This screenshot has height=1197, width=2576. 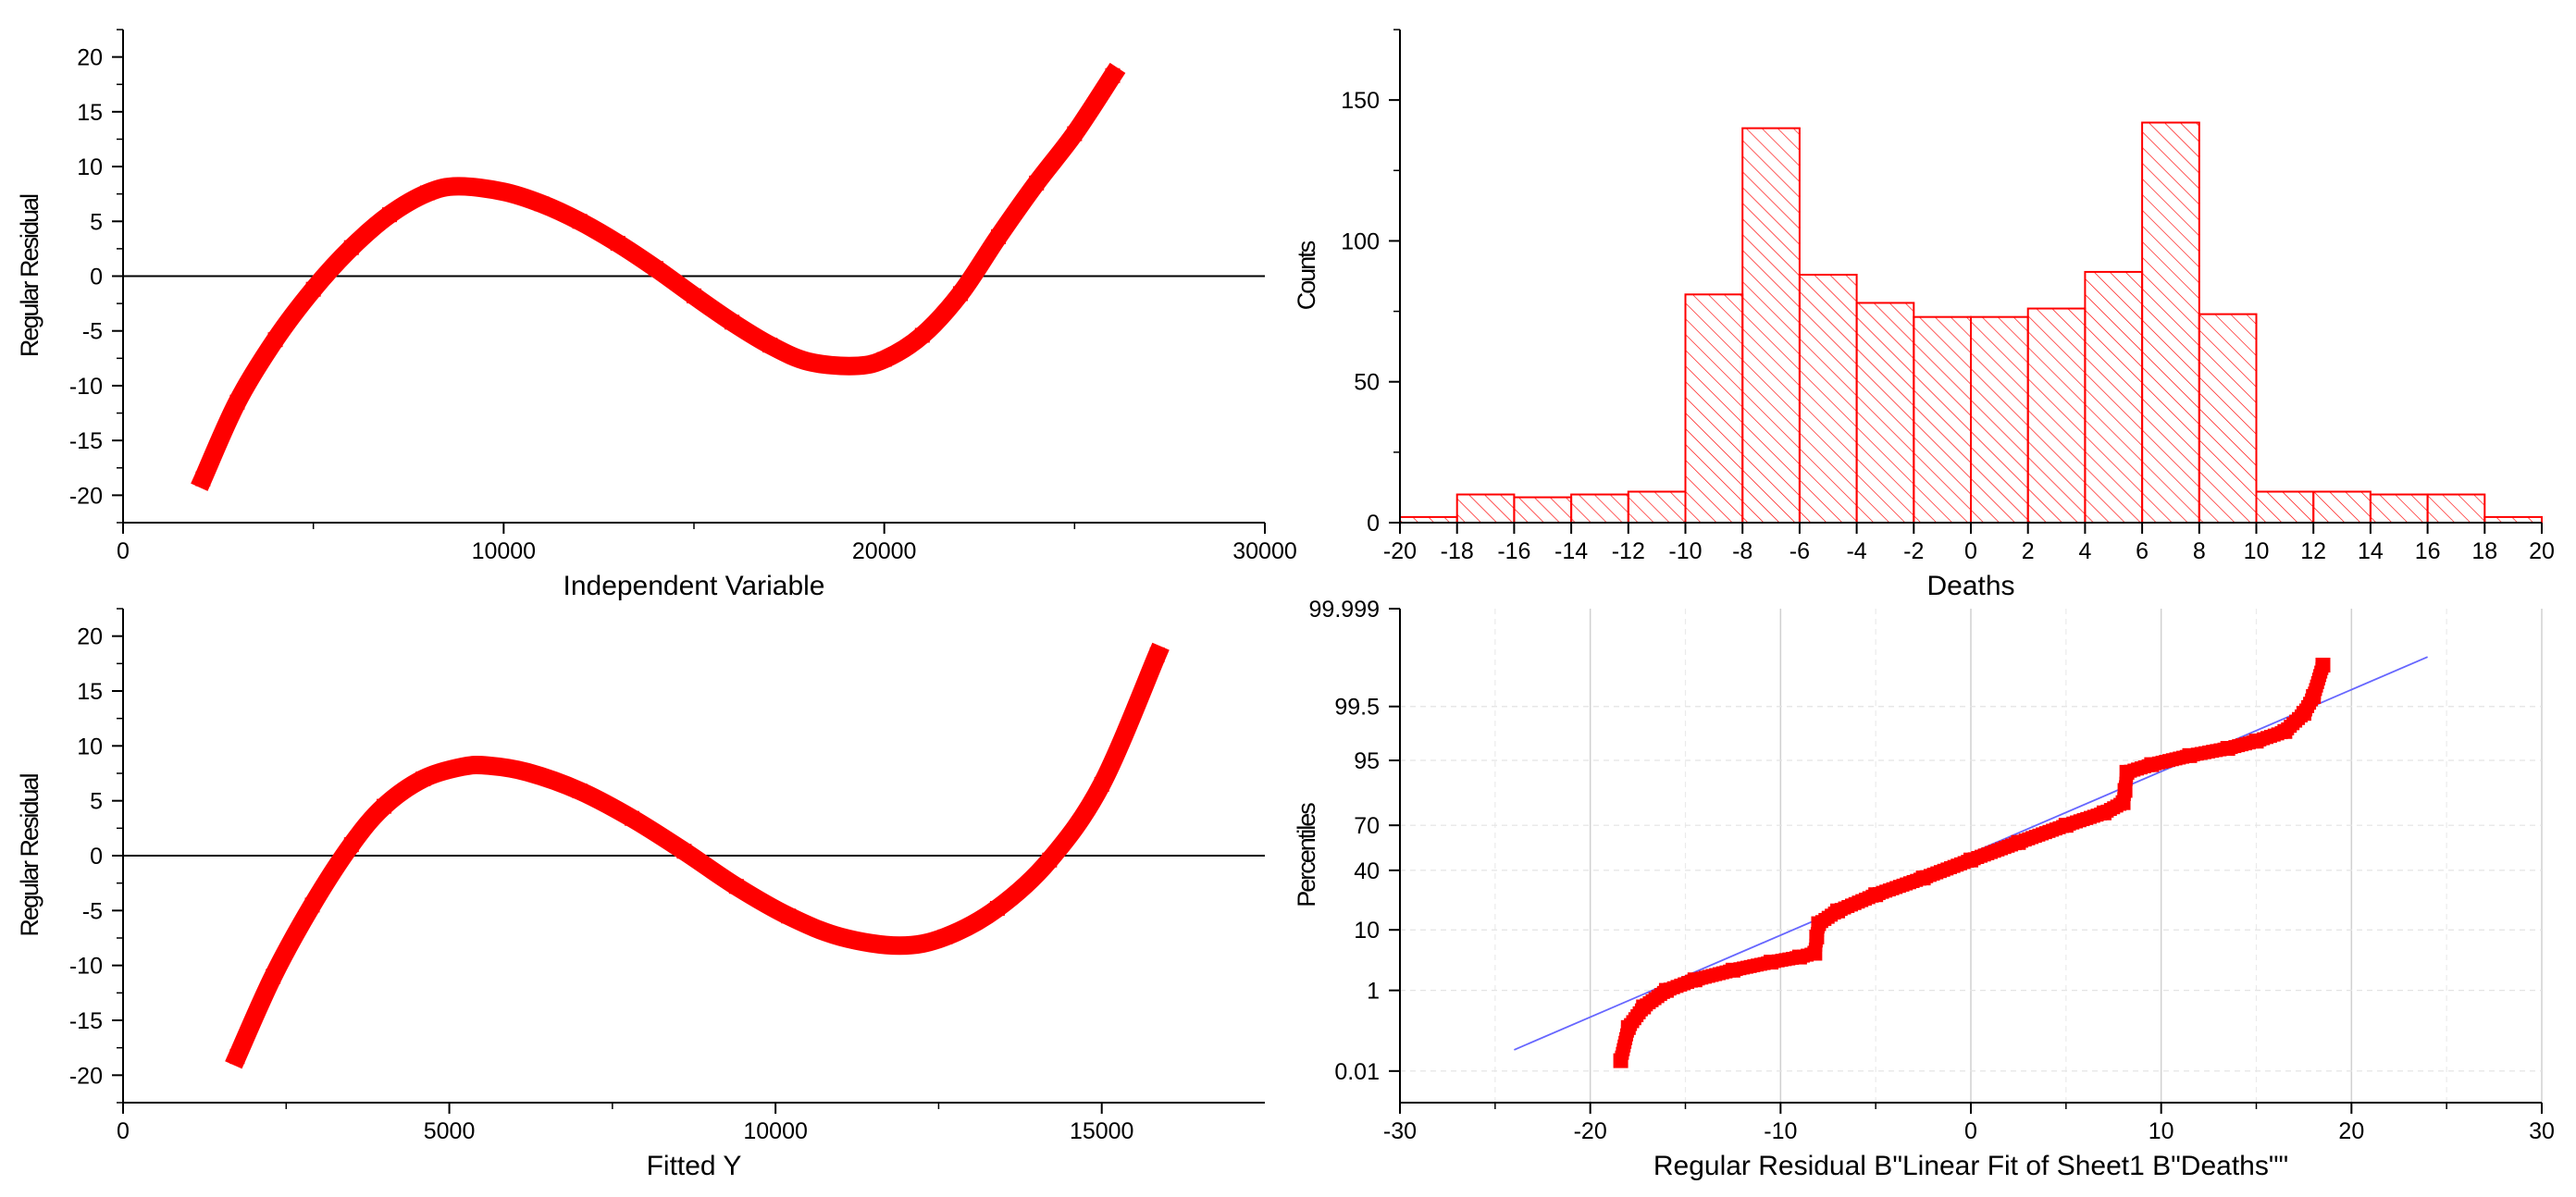 What do you see at coordinates (1628, 551) in the screenshot?
I see `x-tick-label: -12` at bounding box center [1628, 551].